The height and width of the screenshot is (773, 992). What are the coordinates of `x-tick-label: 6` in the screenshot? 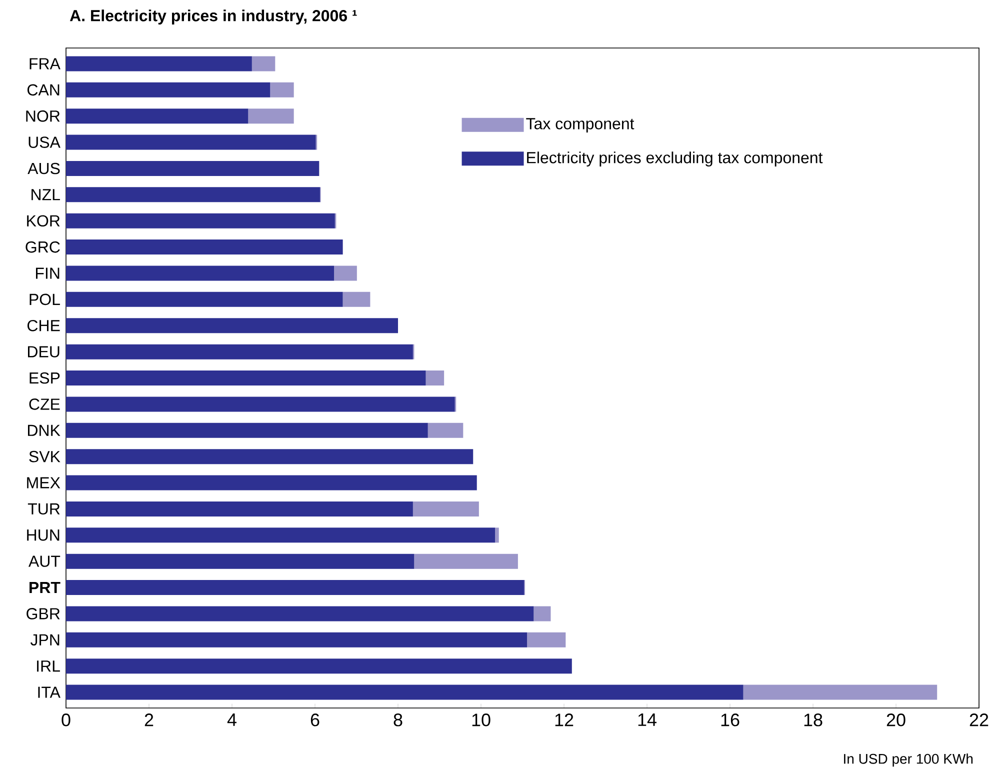 It's located at (315, 720).